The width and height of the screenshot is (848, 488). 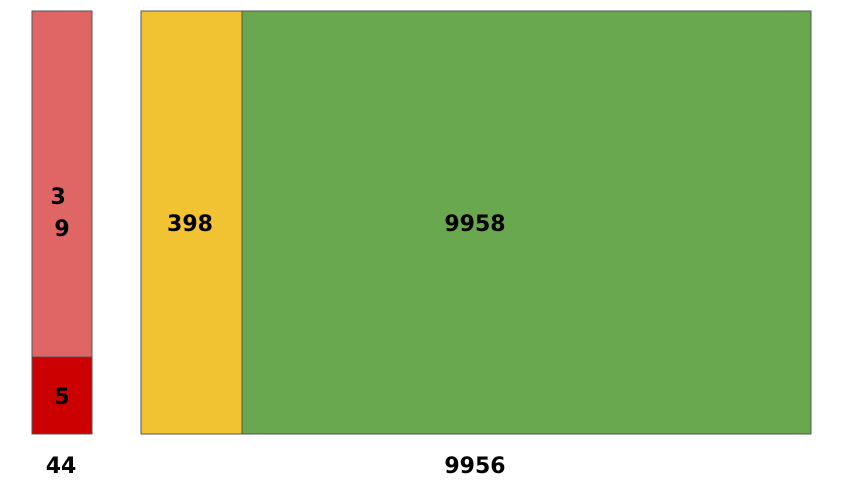 What do you see at coordinates (61, 466) in the screenshot?
I see `group-total-small: 44` at bounding box center [61, 466].